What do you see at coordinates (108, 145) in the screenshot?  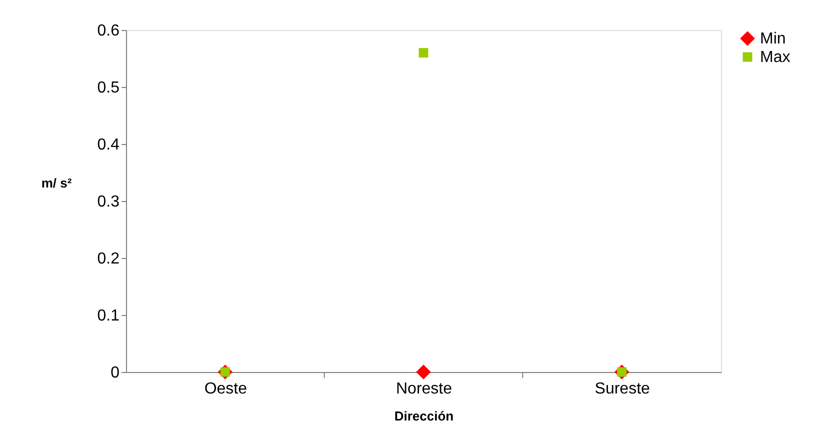 I see `y-tick-label: 0.4` at bounding box center [108, 145].